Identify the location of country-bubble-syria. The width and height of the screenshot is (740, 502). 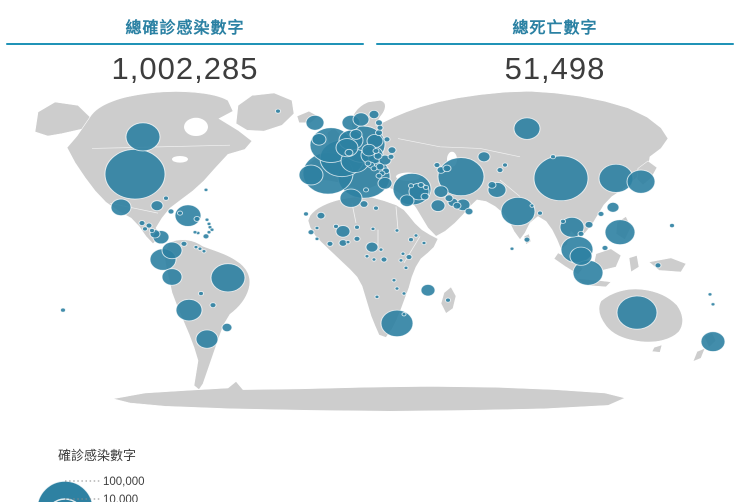
(426, 187).